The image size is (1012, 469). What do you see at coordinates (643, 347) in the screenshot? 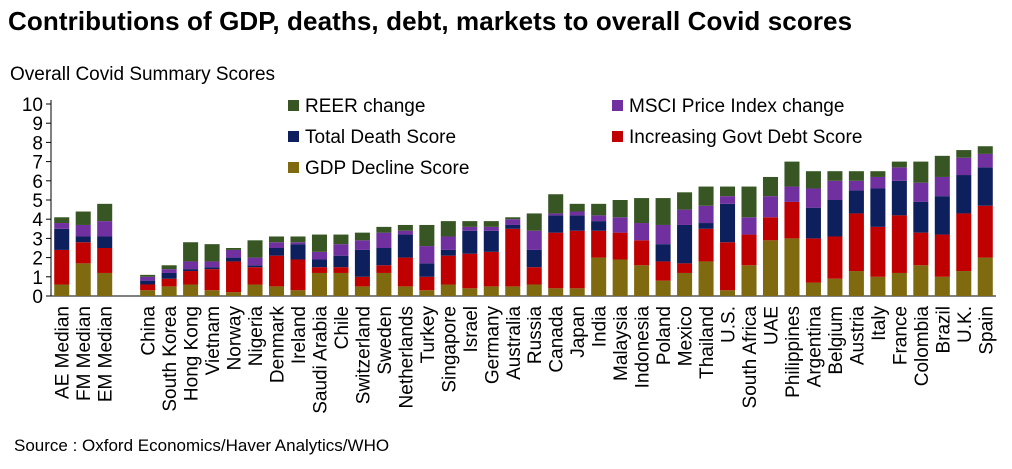
I see `x-tick-label: Indonesia` at bounding box center [643, 347].